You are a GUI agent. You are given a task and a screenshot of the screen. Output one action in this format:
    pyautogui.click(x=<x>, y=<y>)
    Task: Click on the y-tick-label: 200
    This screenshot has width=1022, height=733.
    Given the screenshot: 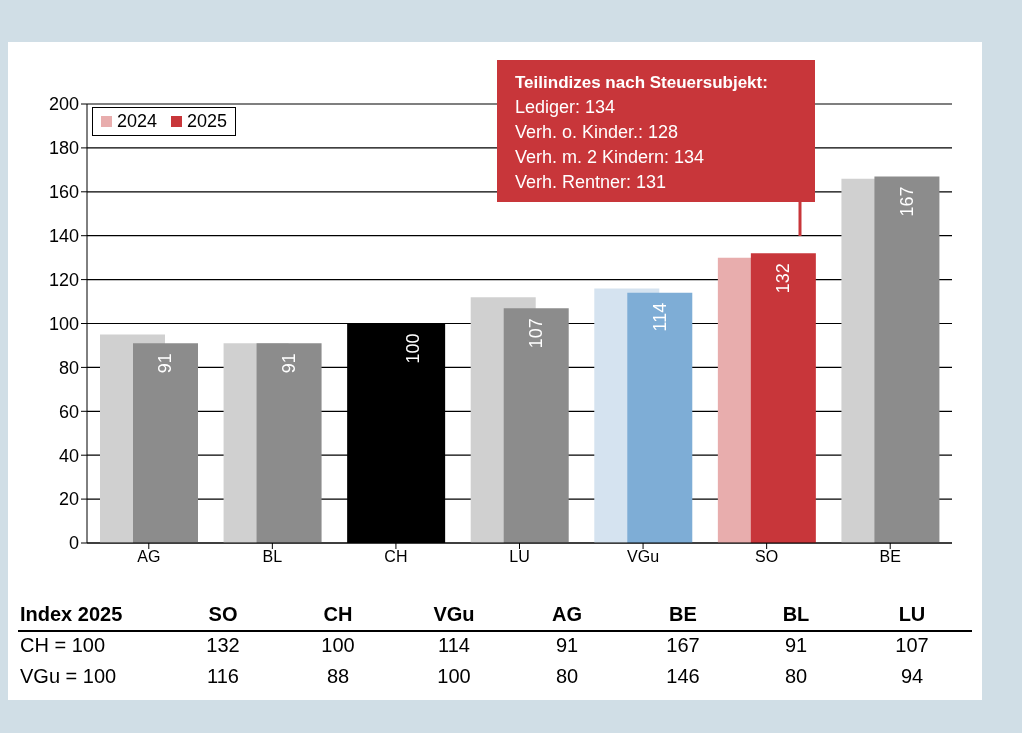 What is the action you would take?
    pyautogui.click(x=63, y=104)
    